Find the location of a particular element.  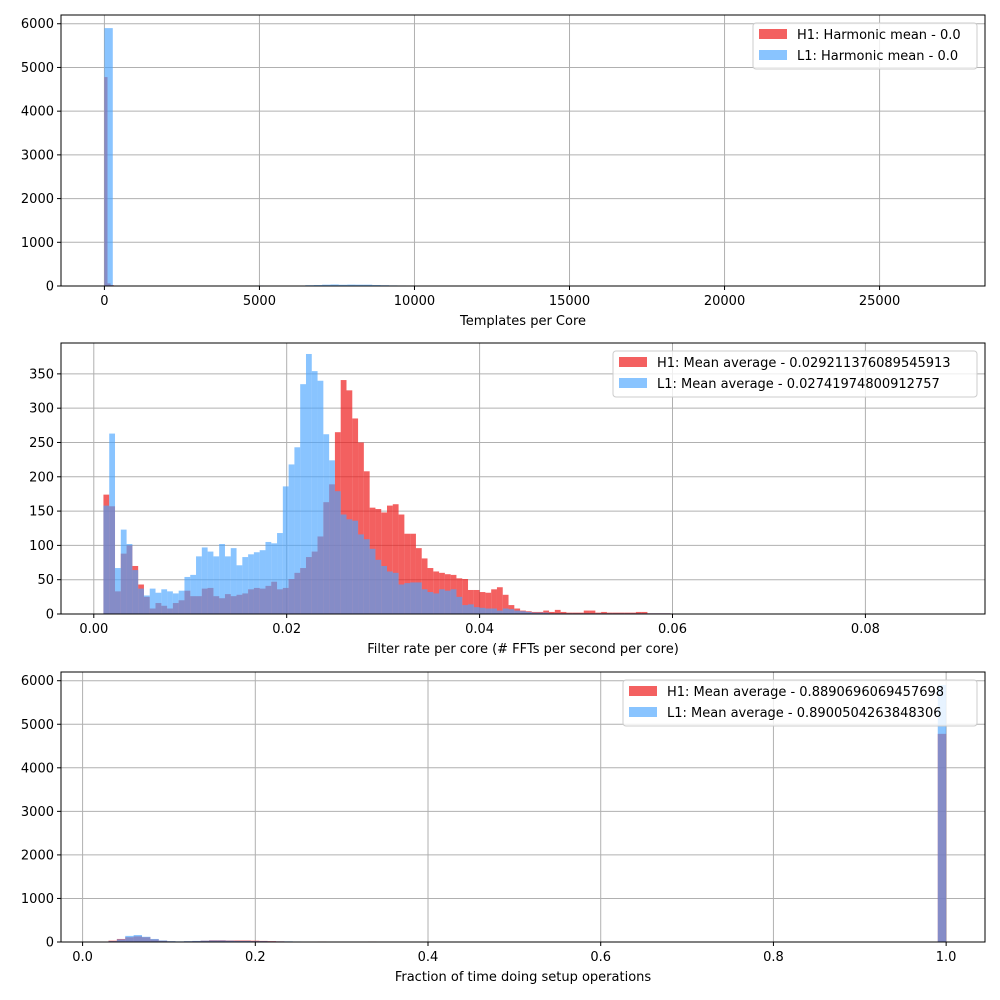

y-tick-label: 300 is located at coordinates (41, 409).